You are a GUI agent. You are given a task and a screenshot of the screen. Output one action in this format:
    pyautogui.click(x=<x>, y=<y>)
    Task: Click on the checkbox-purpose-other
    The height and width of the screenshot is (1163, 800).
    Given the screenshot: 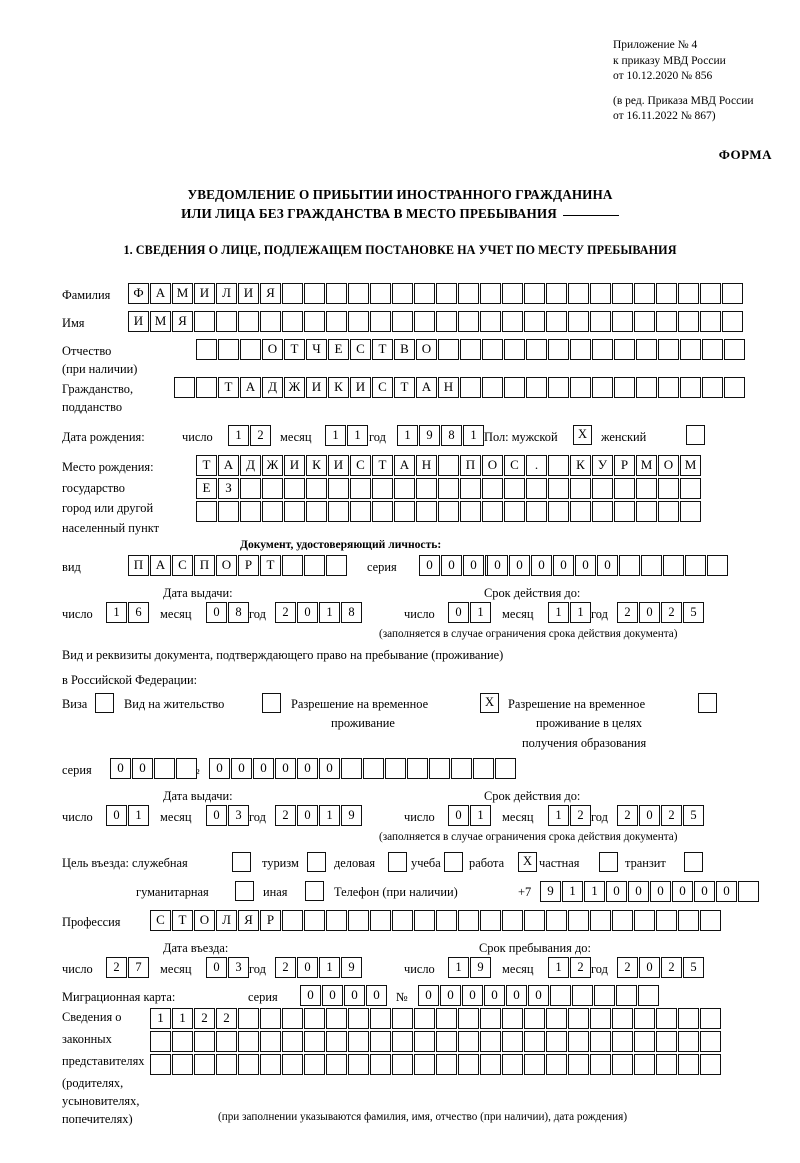 What is the action you would take?
    pyautogui.click(x=314, y=891)
    